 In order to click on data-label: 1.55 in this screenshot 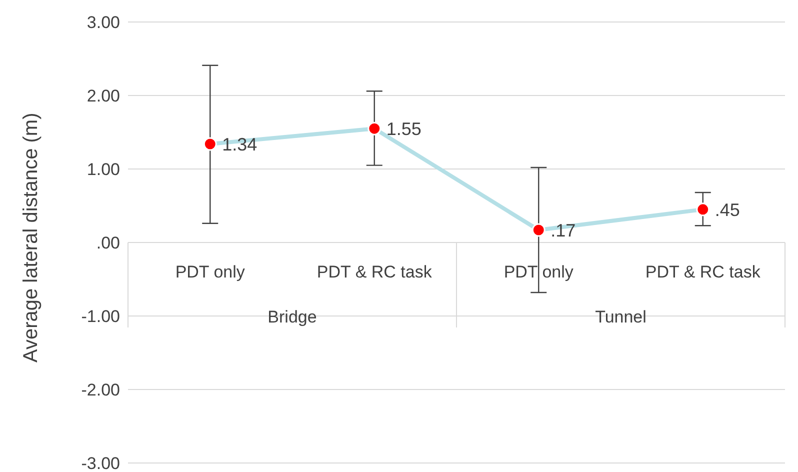, I will do `click(404, 128)`.